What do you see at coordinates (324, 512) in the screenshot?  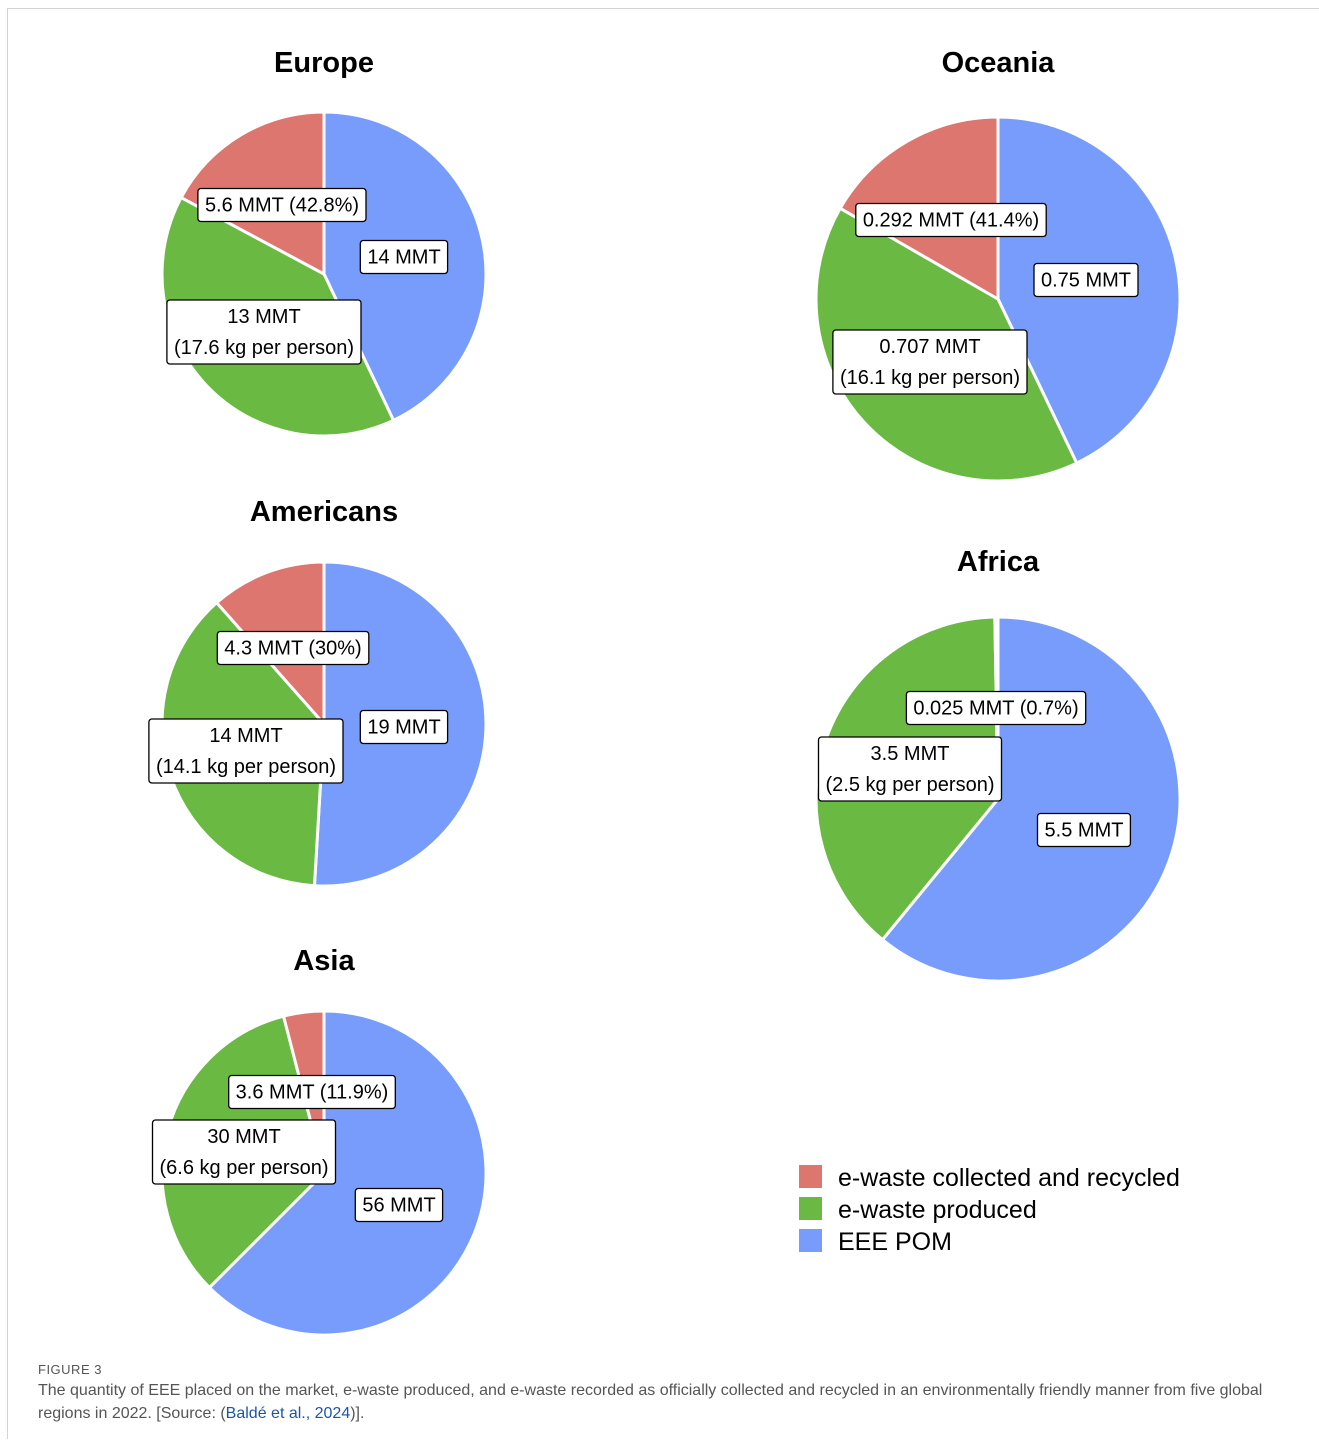 I see `pie-title: Americans` at bounding box center [324, 512].